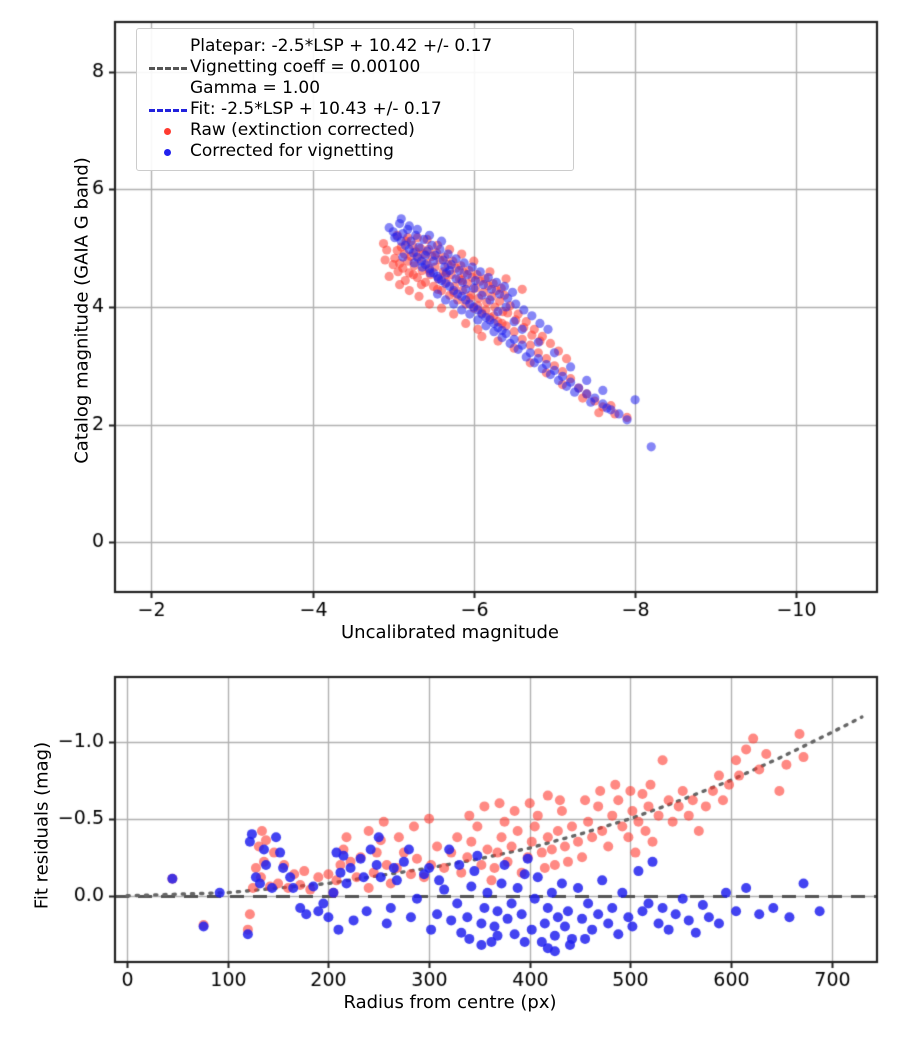 The height and width of the screenshot is (1050, 900). What do you see at coordinates (168, 152) in the screenshot?
I see `blue-dot-marker-icon` at bounding box center [168, 152].